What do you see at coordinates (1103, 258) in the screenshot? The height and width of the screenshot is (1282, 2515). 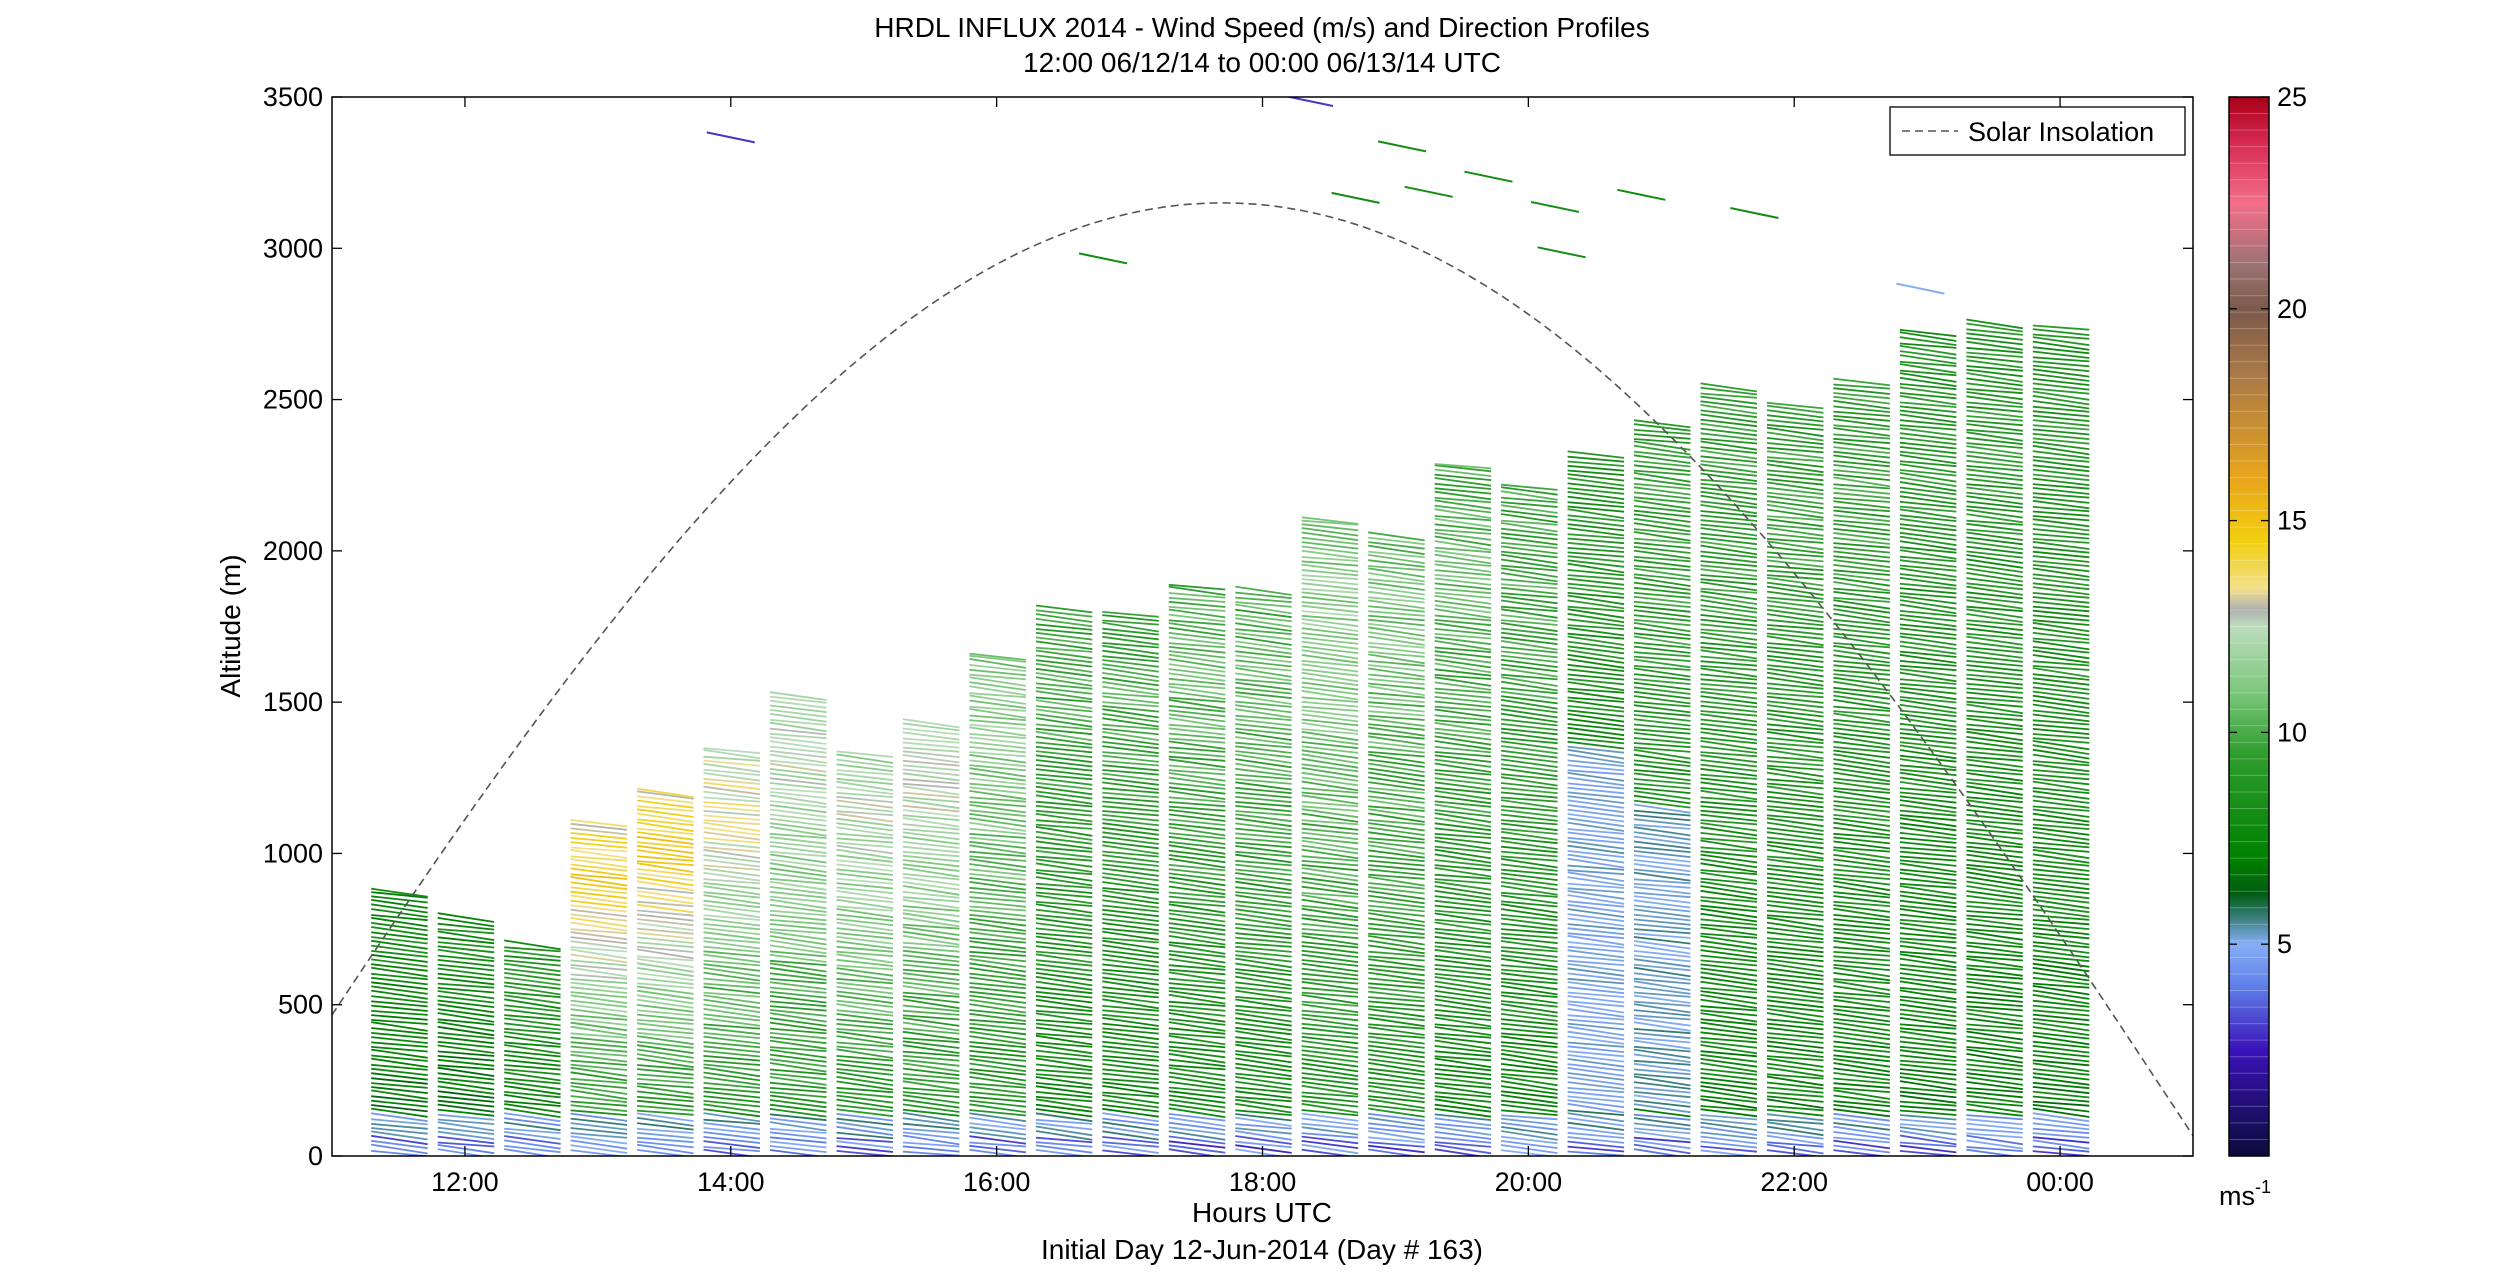 I see `isolated-wind-barb` at bounding box center [1103, 258].